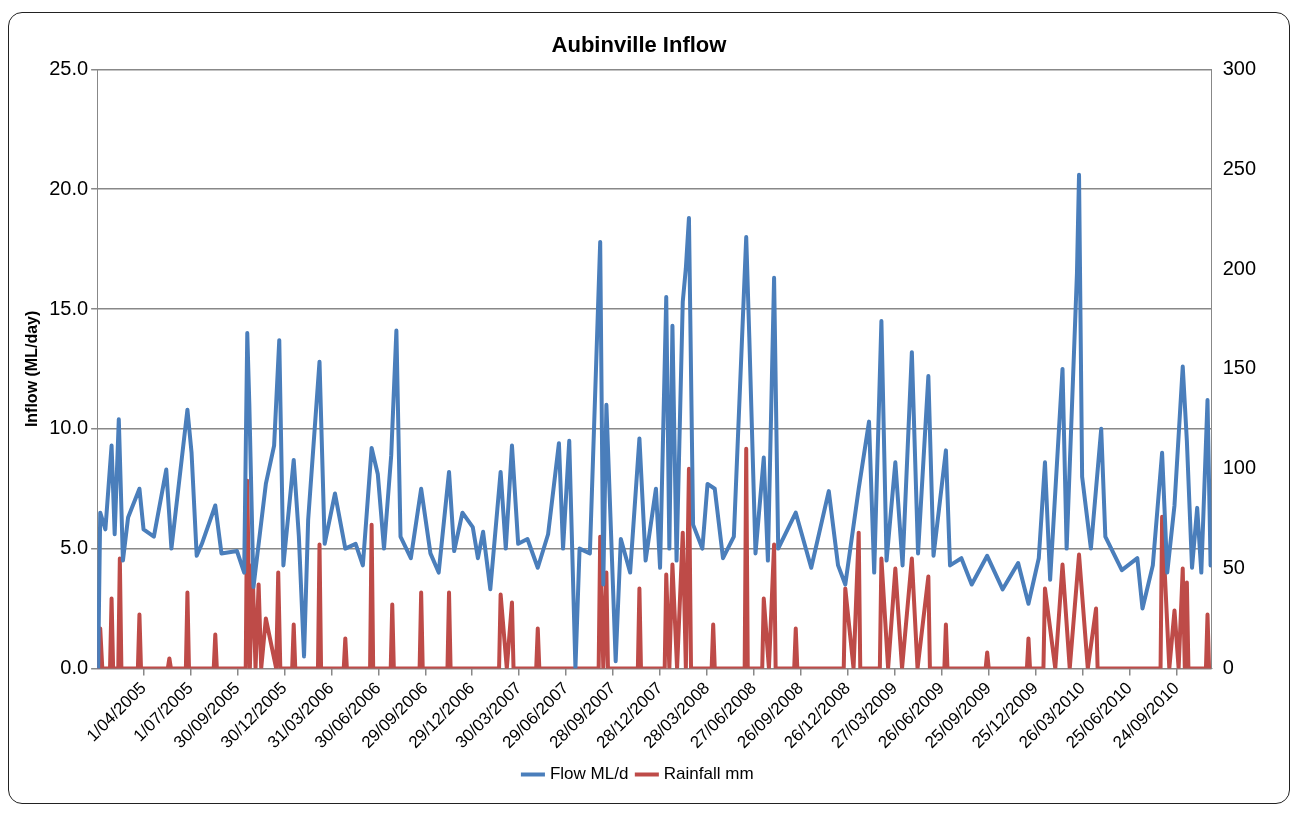 This screenshot has height=814, width=1298. I want to click on y2-tick-label: 100, so click(1239, 467).